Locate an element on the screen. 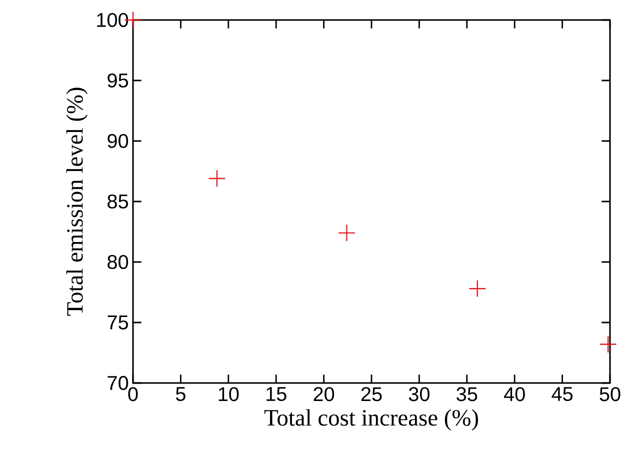 Image resolution: width=627 pixels, height=460 pixels. x-tick-label: 5 is located at coordinates (181, 394).